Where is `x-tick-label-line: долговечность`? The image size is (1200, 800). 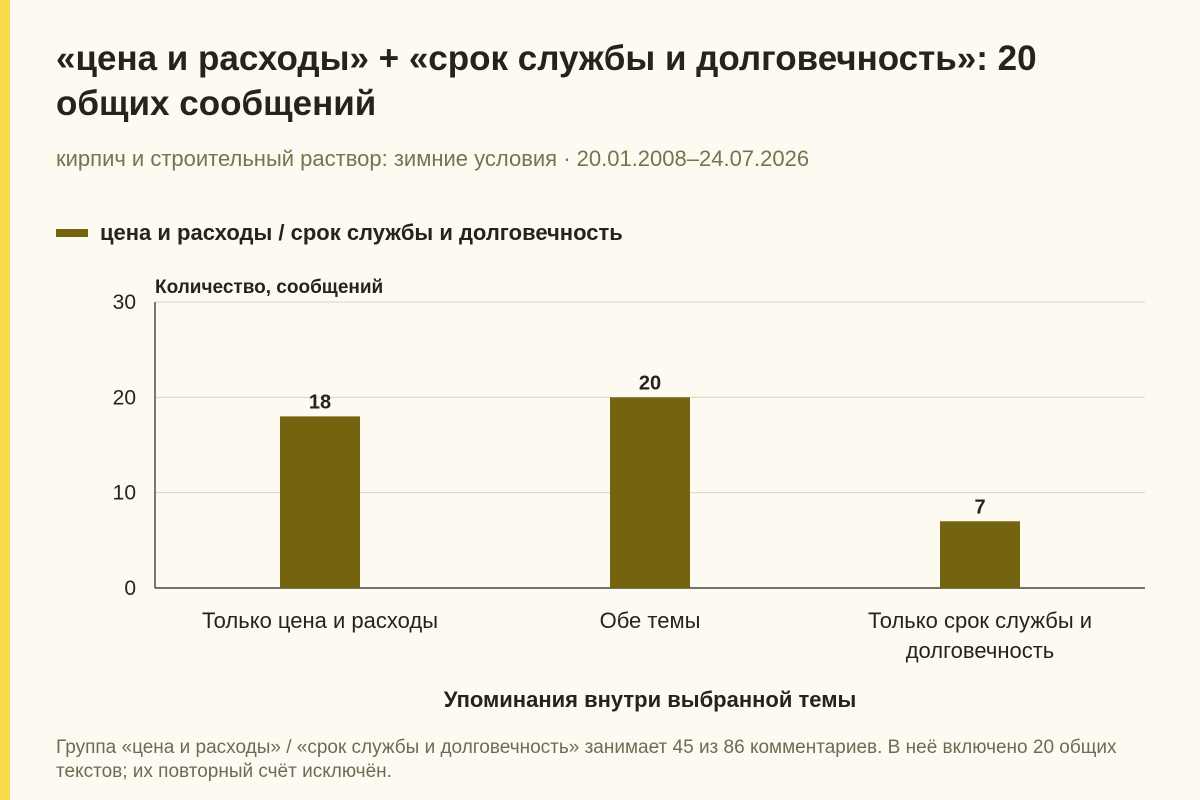 x-tick-label-line: долговечность is located at coordinates (980, 650).